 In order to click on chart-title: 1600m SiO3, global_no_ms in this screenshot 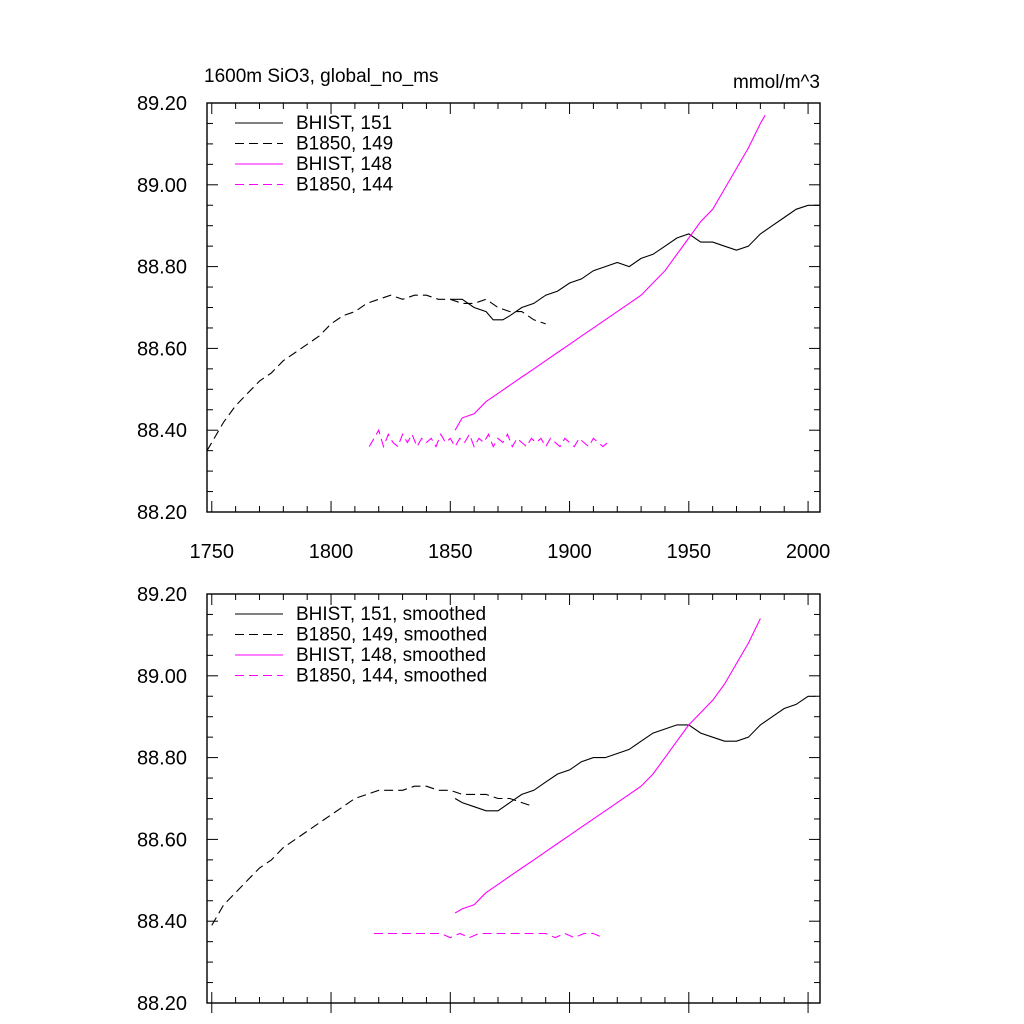, I will do `click(321, 76)`.